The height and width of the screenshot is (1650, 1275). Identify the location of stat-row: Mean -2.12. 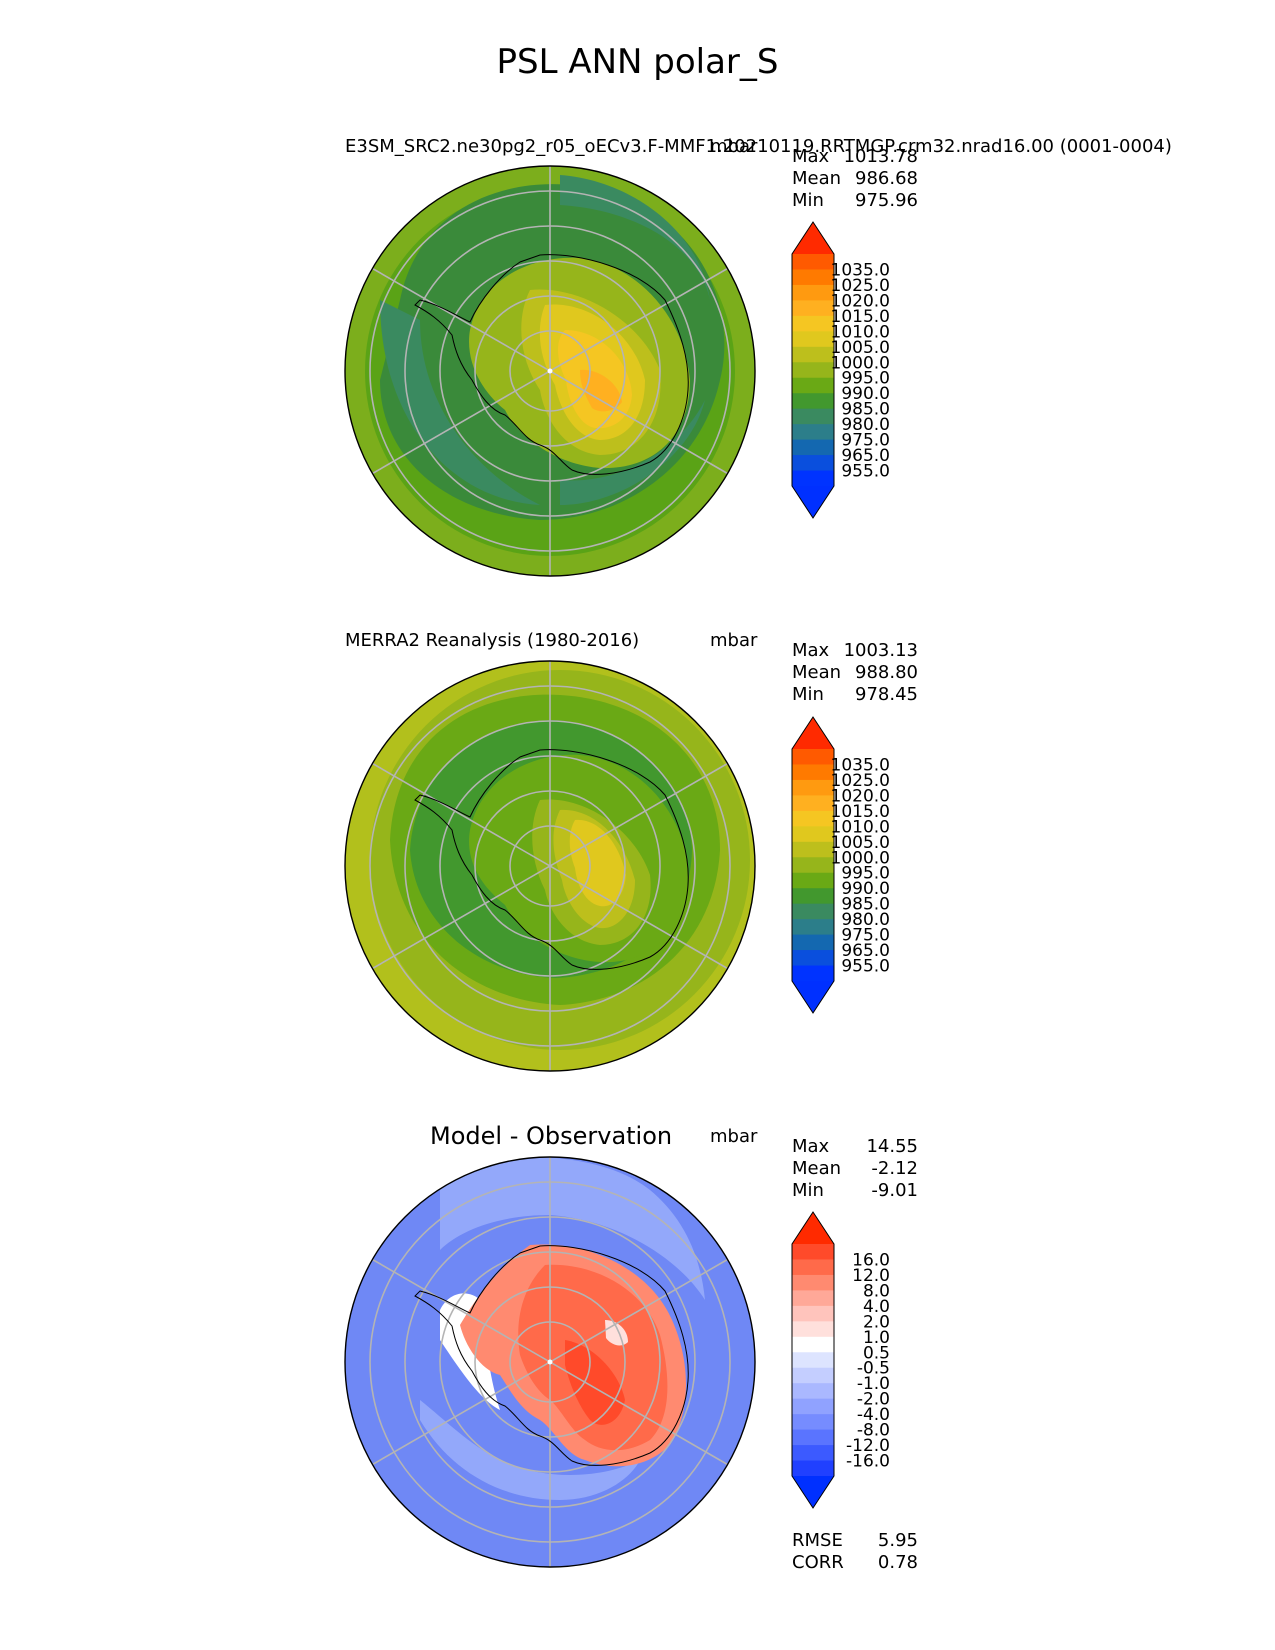
(855, 1169).